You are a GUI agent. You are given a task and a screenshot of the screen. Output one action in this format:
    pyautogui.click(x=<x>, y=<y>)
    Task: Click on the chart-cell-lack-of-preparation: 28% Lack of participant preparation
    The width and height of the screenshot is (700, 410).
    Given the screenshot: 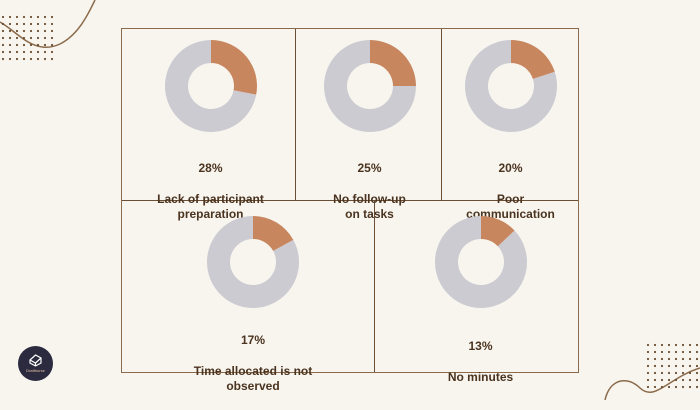 What is the action you would take?
    pyautogui.click(x=210, y=138)
    